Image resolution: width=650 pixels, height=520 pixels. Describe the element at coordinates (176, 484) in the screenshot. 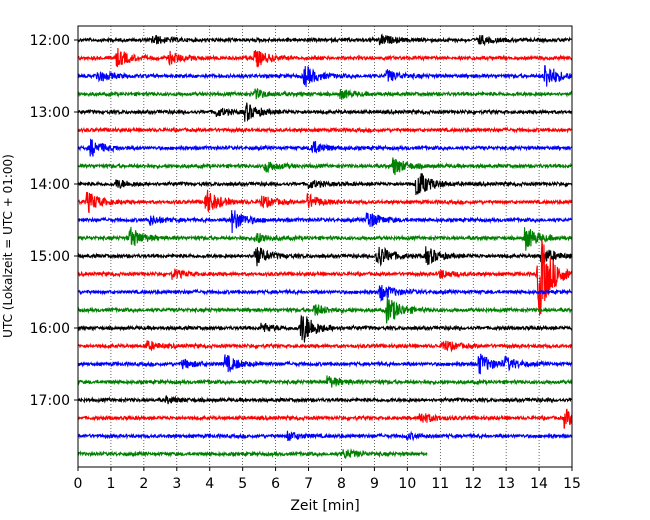

I see `x-tick-label: 3` at that location.